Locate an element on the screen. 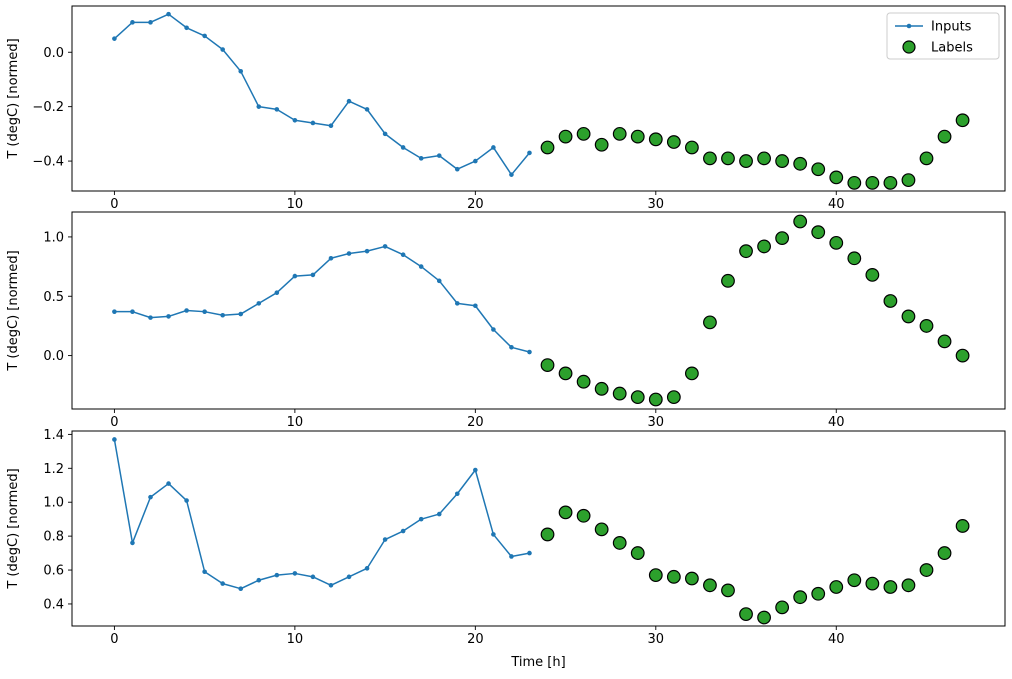  y-axis-label: T (degC) [normed] is located at coordinates (13, 528).